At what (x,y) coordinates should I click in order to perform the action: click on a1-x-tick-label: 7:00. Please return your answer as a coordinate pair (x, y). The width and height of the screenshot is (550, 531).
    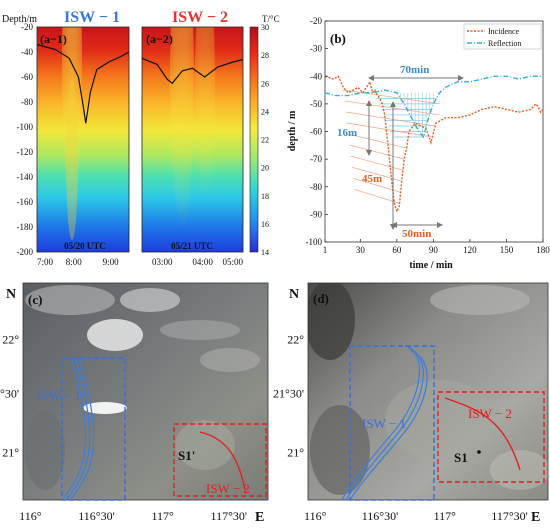
    Looking at the image, I should click on (45, 262).